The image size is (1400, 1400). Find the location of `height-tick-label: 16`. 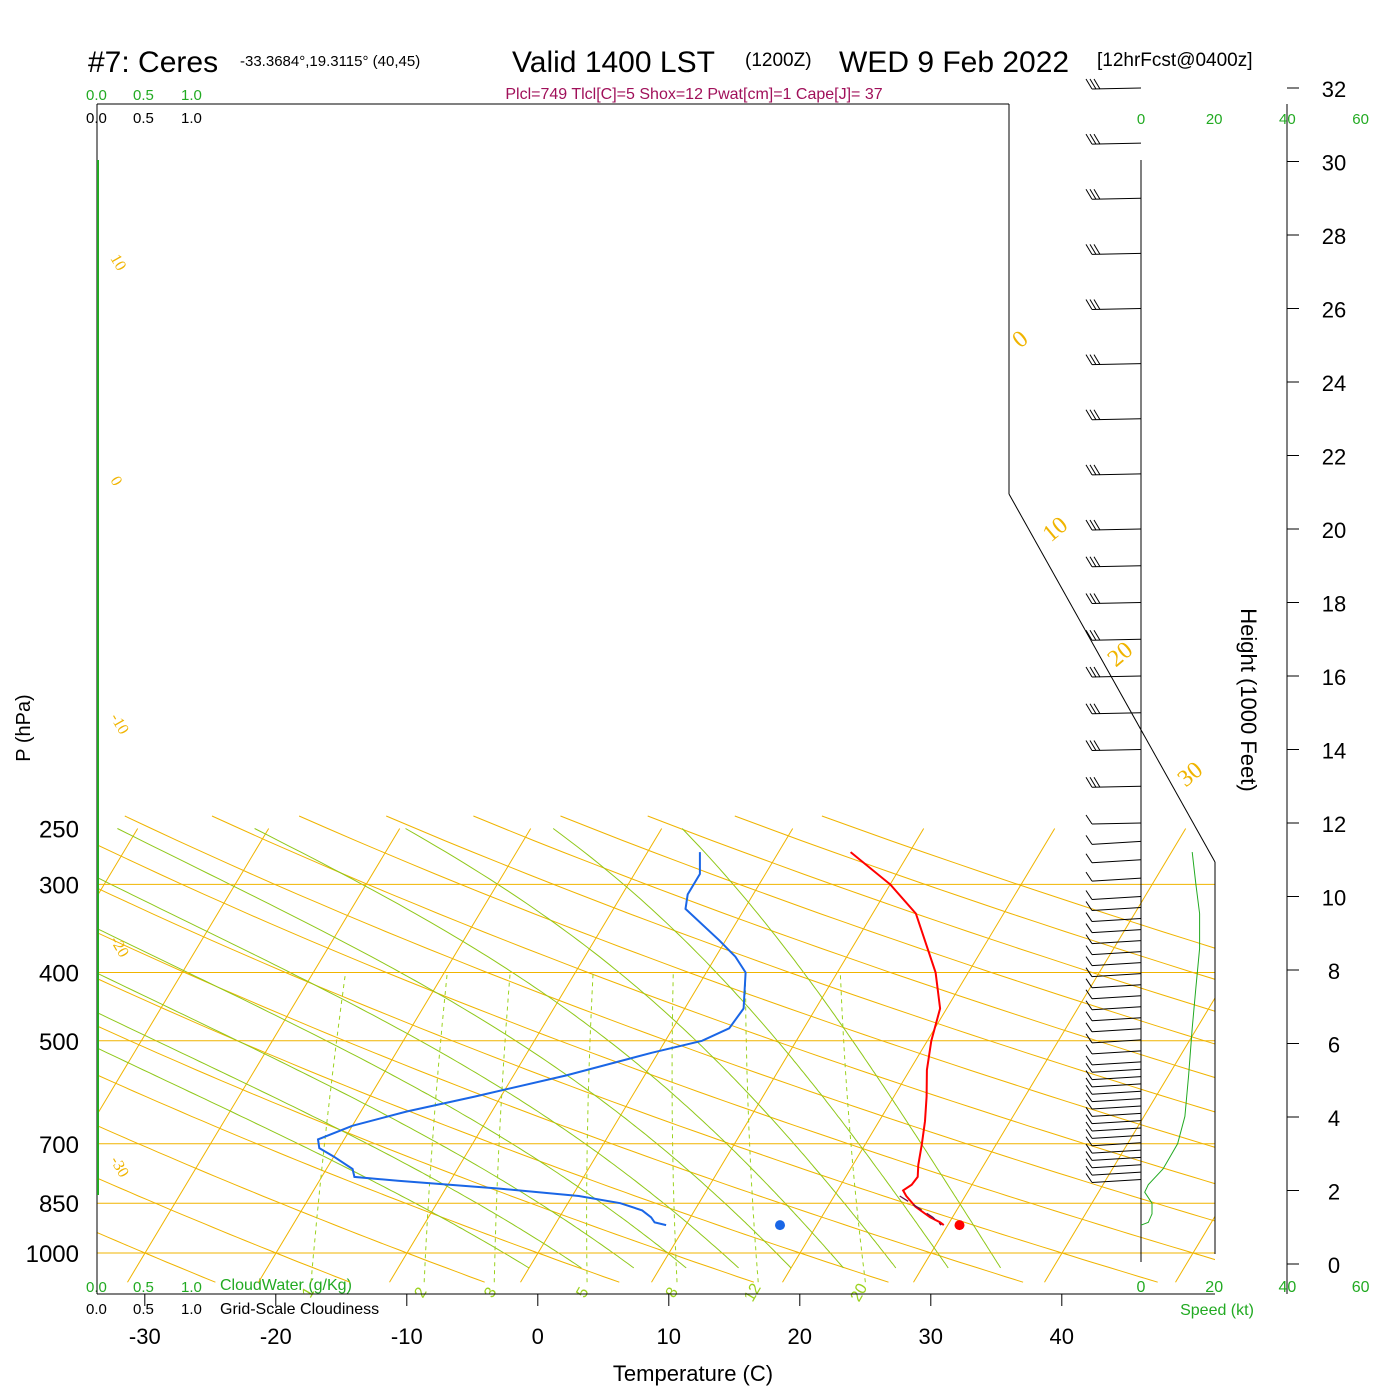

height-tick-label: 16 is located at coordinates (1334, 677).